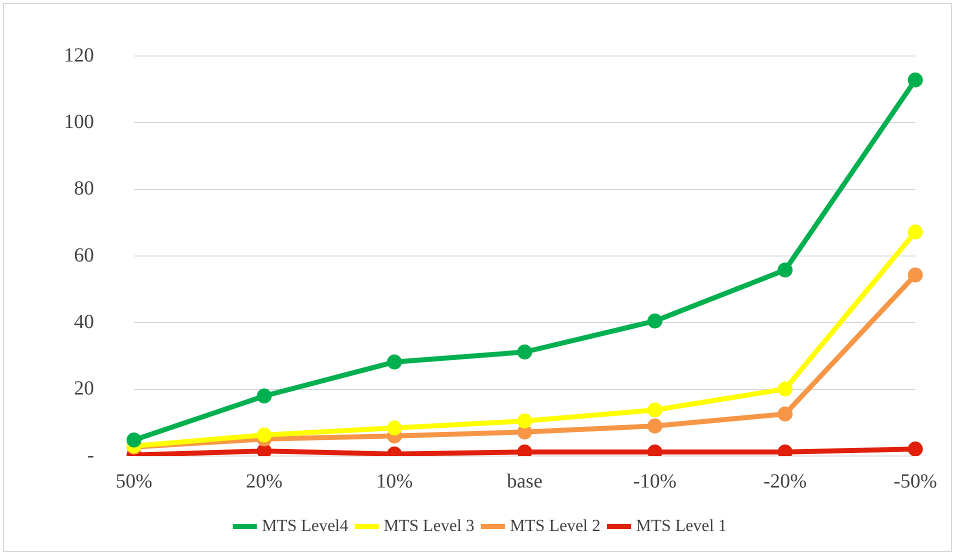 The height and width of the screenshot is (557, 957). What do you see at coordinates (429, 525) in the screenshot?
I see `legend-label: MTS Level 3` at bounding box center [429, 525].